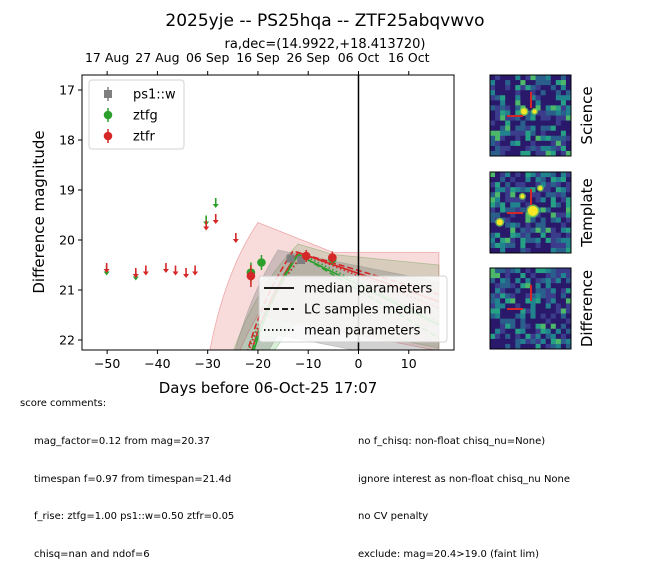 Image resolution: width=650 pixels, height=574 pixels. Describe the element at coordinates (301, 260) in the screenshot. I see `detection-point` at that location.